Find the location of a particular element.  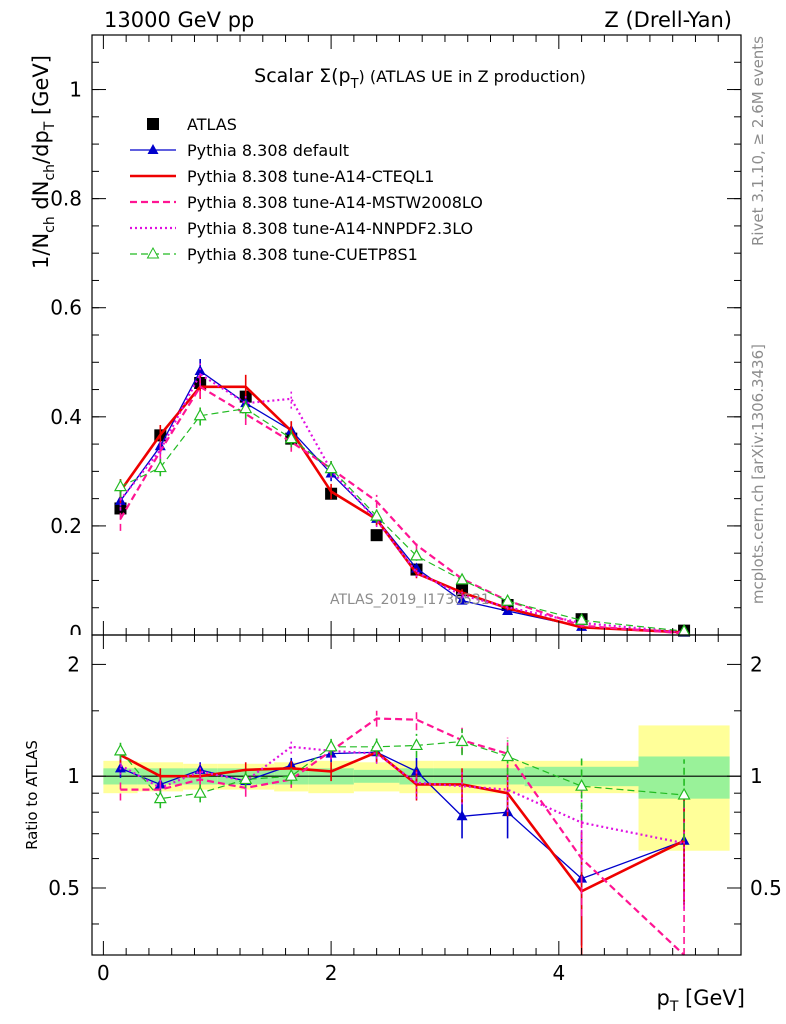

ratio-y-tick-label-right: 0.5 is located at coordinates (766, 888).